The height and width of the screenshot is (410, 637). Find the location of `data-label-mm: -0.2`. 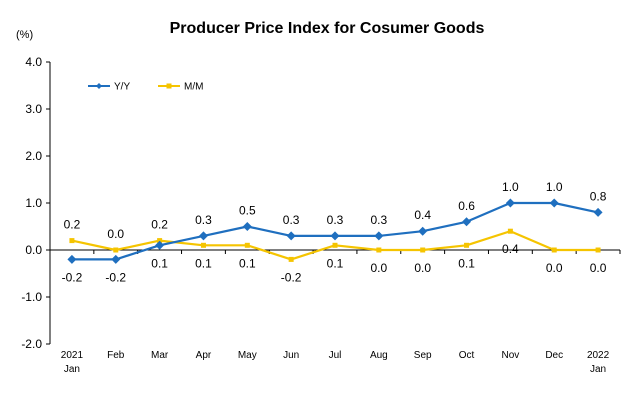

data-label-mm: -0.2 is located at coordinates (291, 277).